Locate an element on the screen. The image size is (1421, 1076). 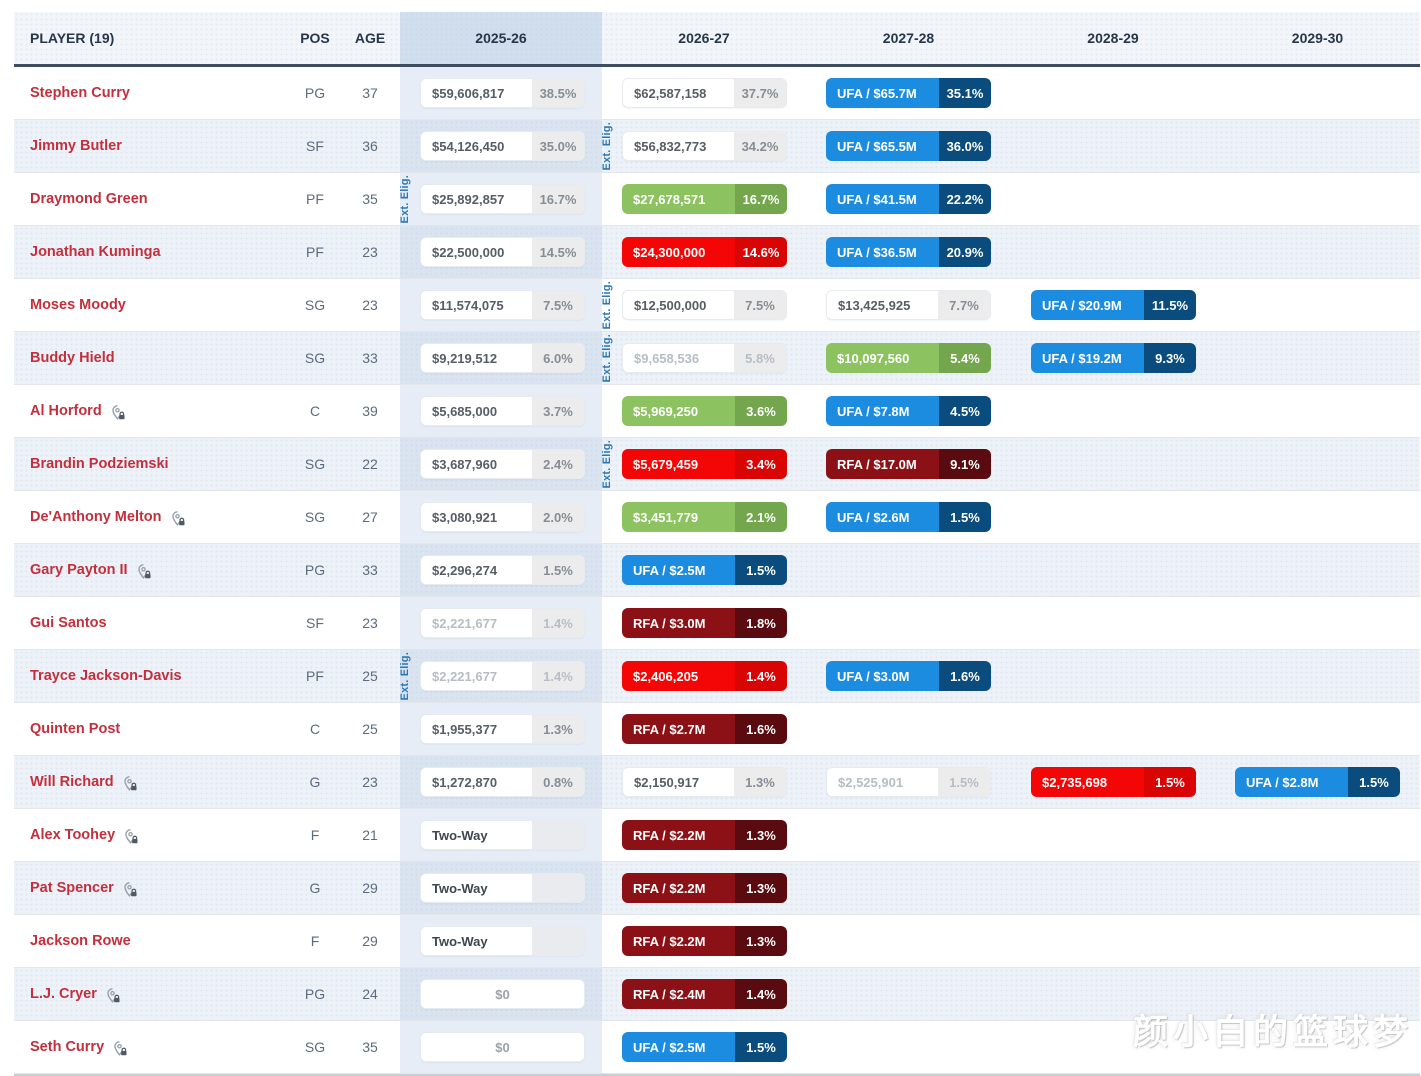
player-name: Al Horford is located at coordinates (66, 411).